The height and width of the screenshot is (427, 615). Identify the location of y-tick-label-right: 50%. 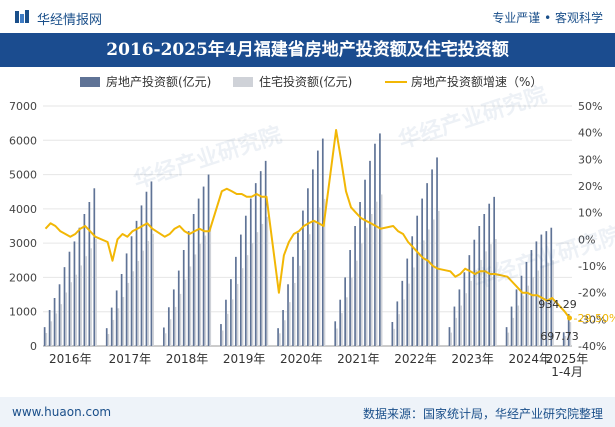
(590, 106).